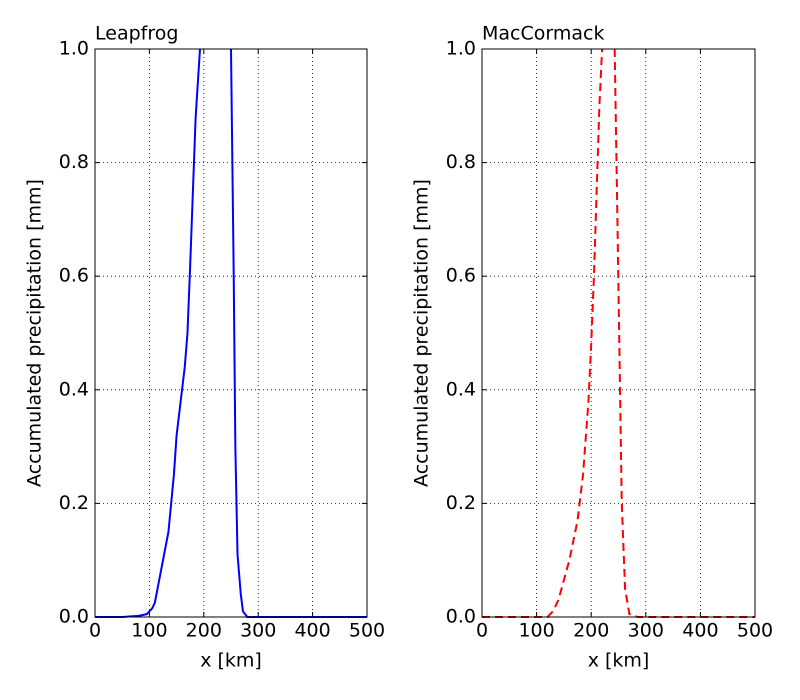  I want to click on chart-title: MacCormack, so click(543, 34).